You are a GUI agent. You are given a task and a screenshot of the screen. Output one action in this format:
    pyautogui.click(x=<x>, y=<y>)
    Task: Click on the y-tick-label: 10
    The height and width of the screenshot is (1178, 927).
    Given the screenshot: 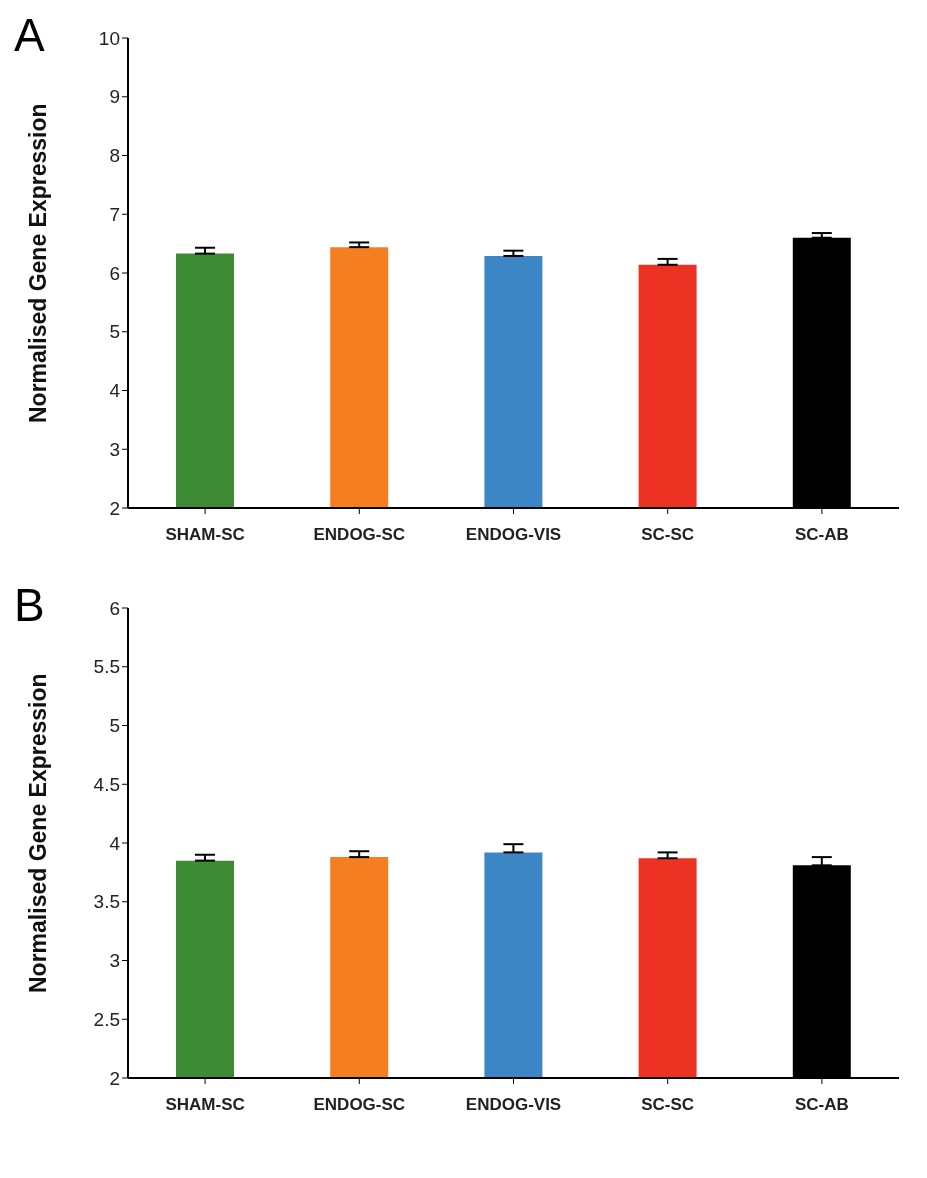 What is the action you would take?
    pyautogui.click(x=109, y=38)
    